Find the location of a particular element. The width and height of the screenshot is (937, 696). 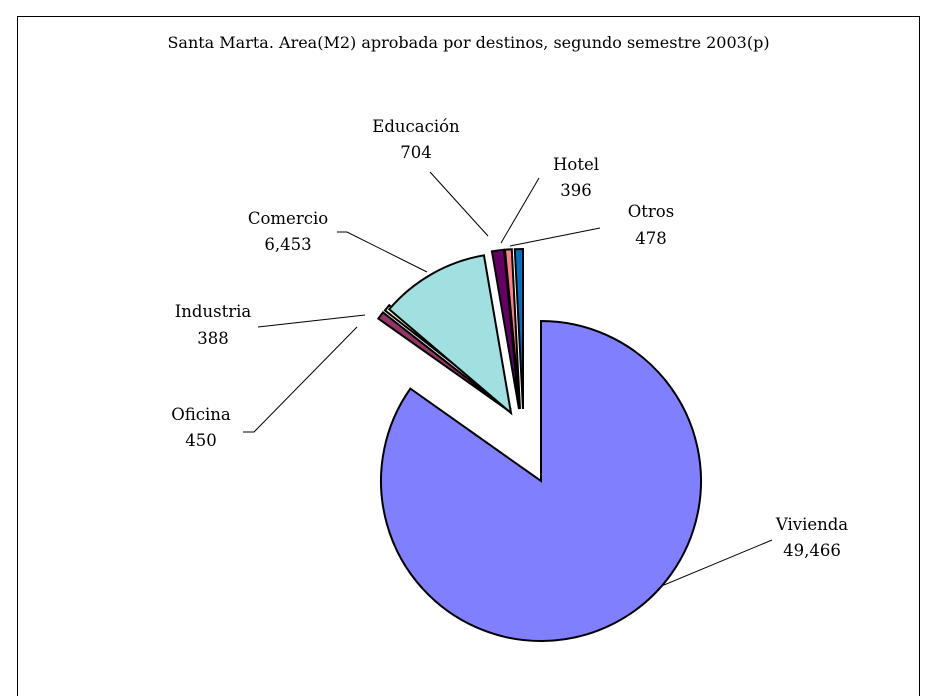

slice-label-otros: Otros is located at coordinates (651, 211).